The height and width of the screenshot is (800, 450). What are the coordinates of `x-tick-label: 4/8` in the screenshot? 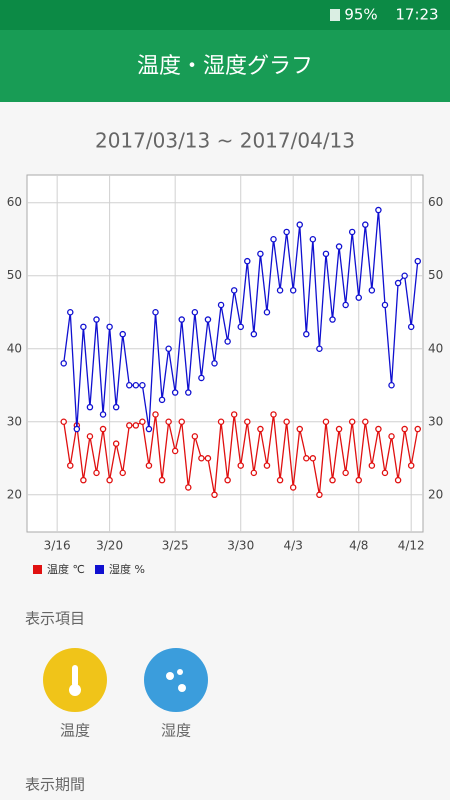 It's located at (358, 546).